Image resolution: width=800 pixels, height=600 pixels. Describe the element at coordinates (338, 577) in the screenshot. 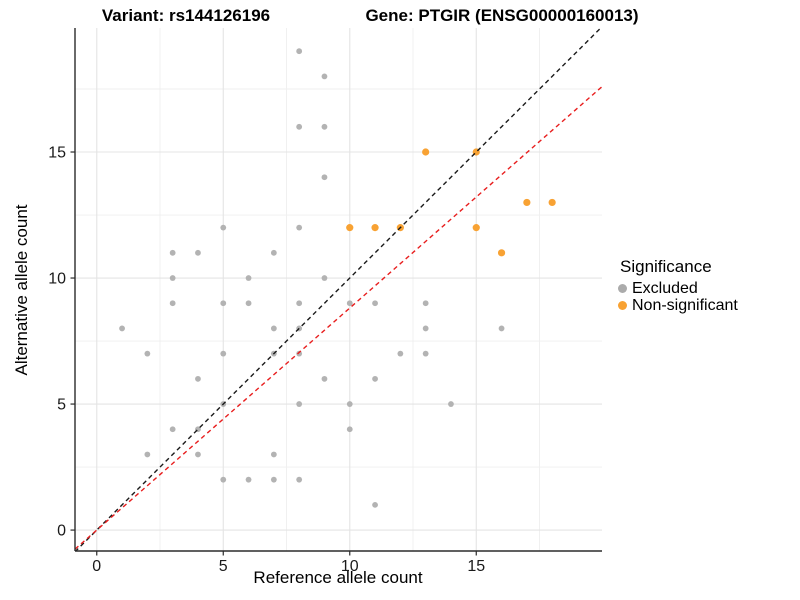

I see `x-axis-title: Reference allele count` at that location.